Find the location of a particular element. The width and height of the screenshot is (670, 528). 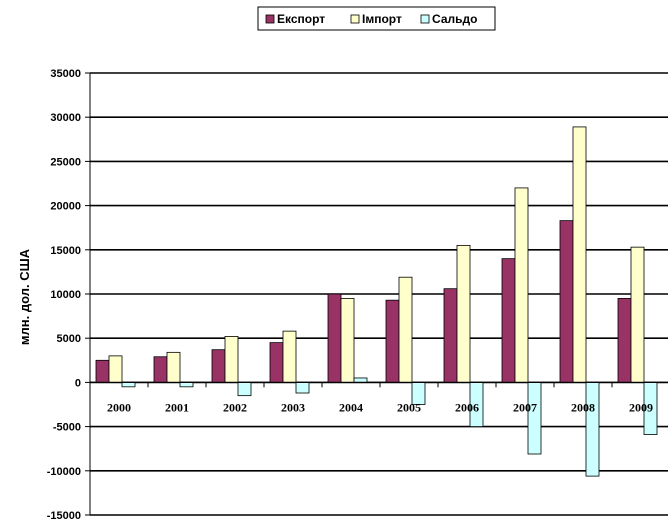

y-tick-label: -10000 is located at coordinates (64, 472).